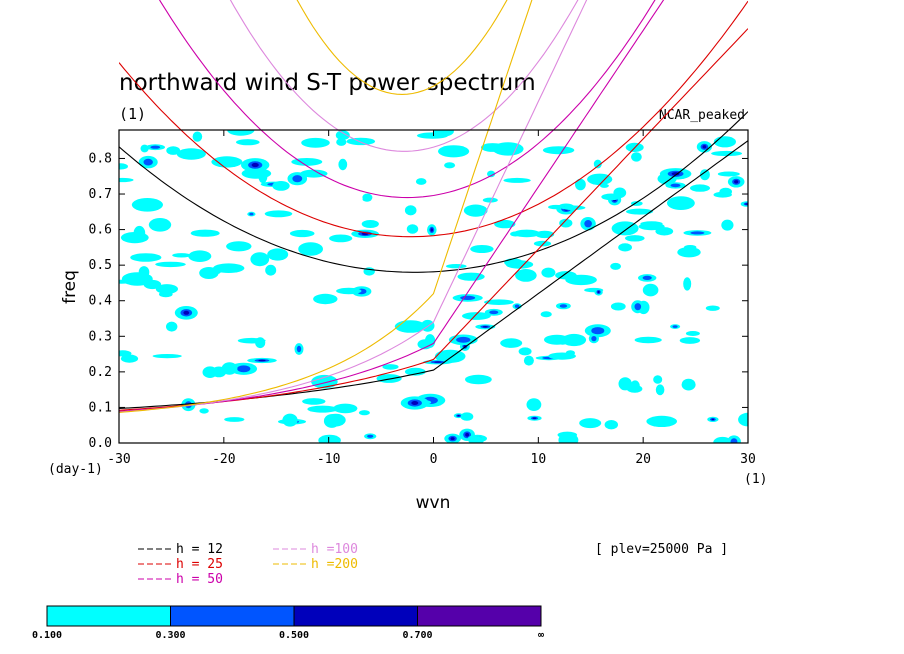  Describe the element at coordinates (334, 564) in the screenshot. I see `legend-label: h =200` at that location.